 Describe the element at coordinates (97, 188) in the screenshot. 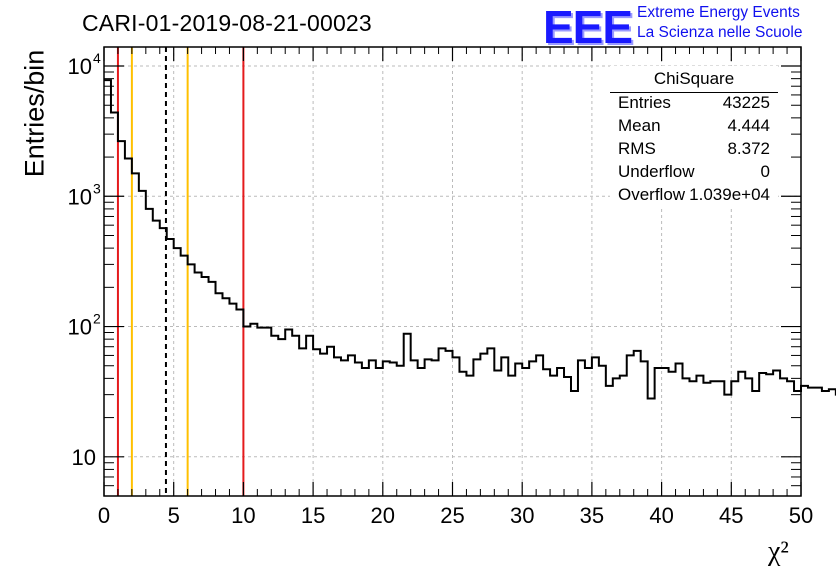

I see `y-tick-exponent: 3` at that location.